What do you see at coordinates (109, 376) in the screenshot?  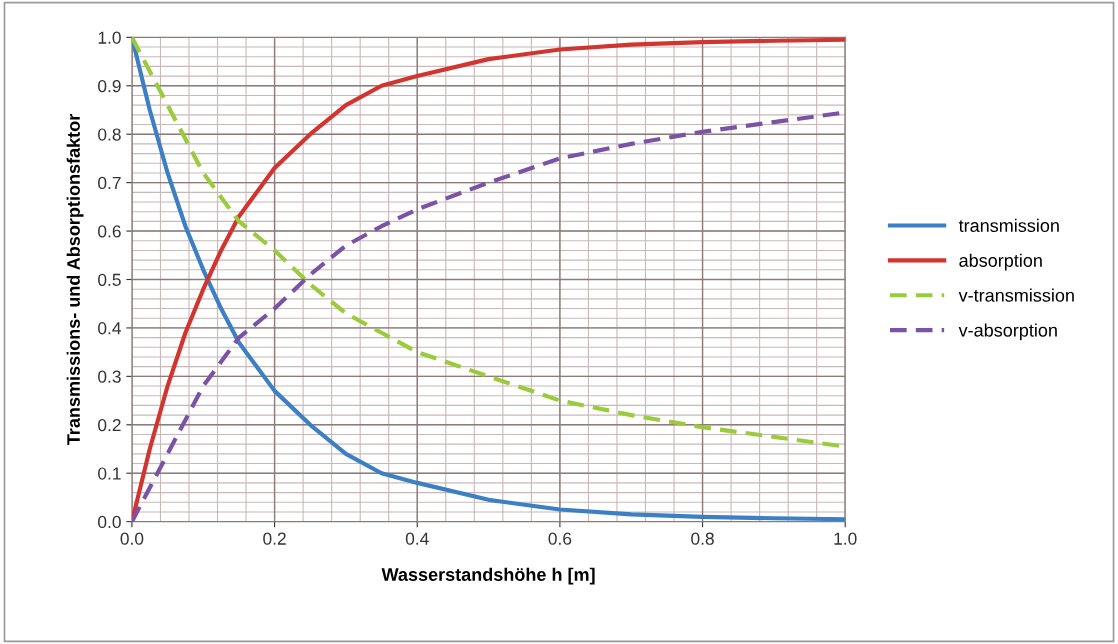 I see `y-tick-label: 0.3` at bounding box center [109, 376].